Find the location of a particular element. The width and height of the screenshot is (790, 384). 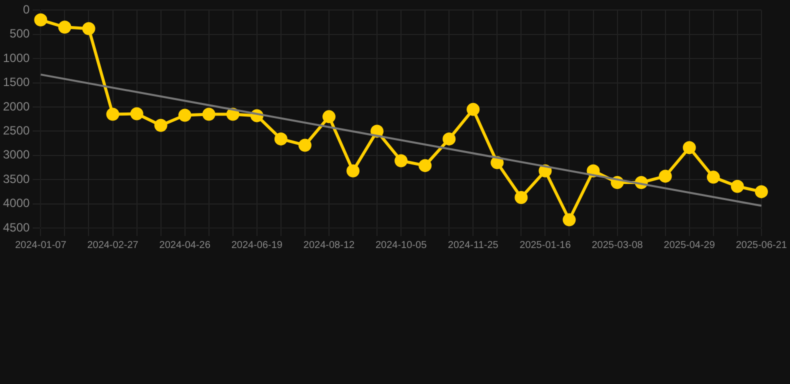

y-tick-label: 3000 is located at coordinates (16, 155).